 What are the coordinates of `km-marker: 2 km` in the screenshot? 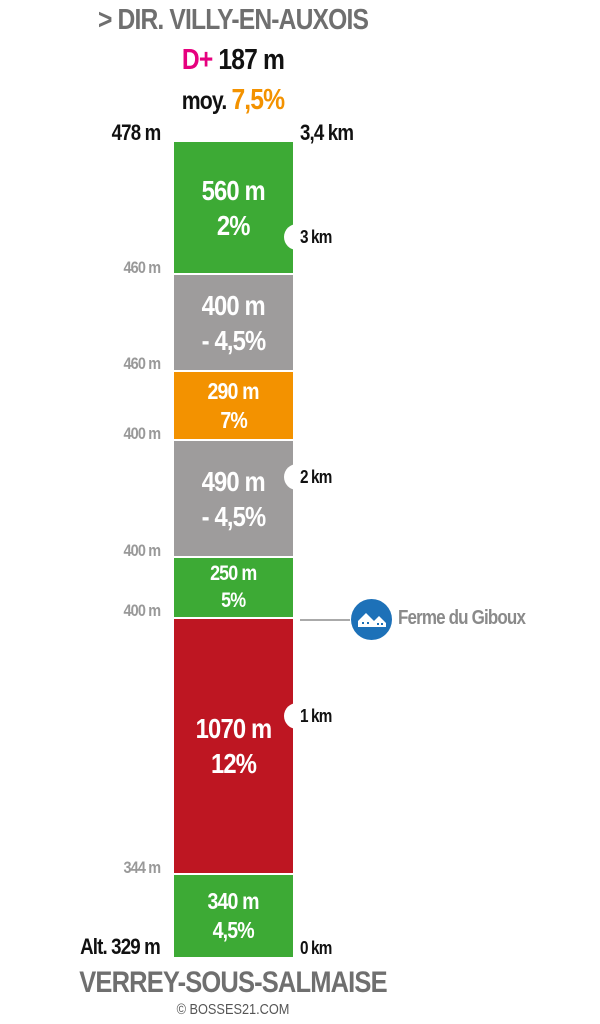 It's located at (316, 477).